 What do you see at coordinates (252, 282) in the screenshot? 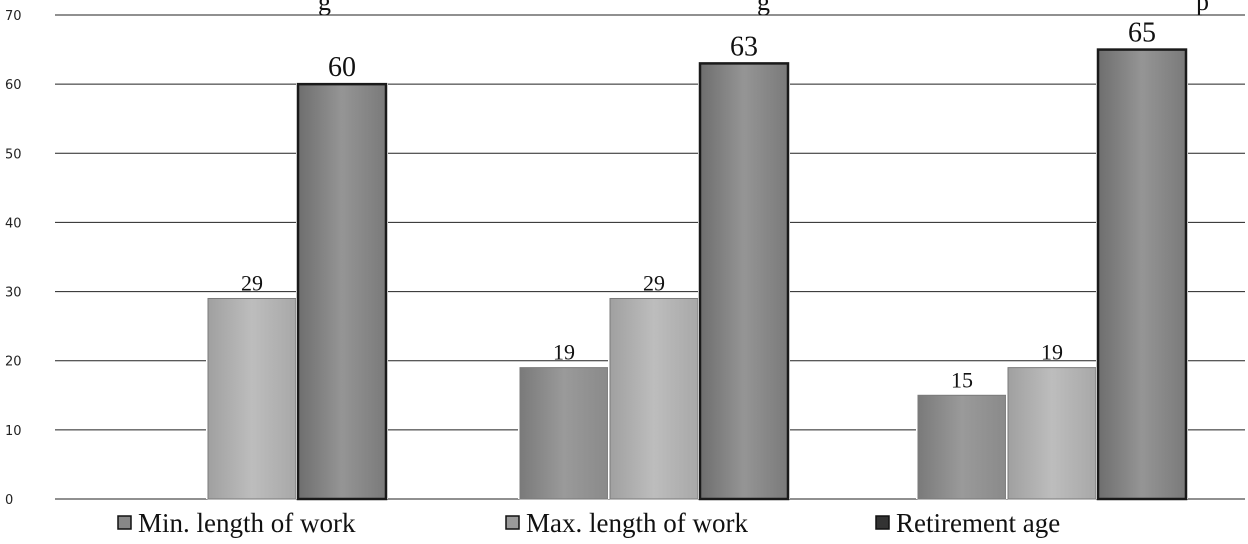
I see `data-label-max-0: 29` at bounding box center [252, 282].